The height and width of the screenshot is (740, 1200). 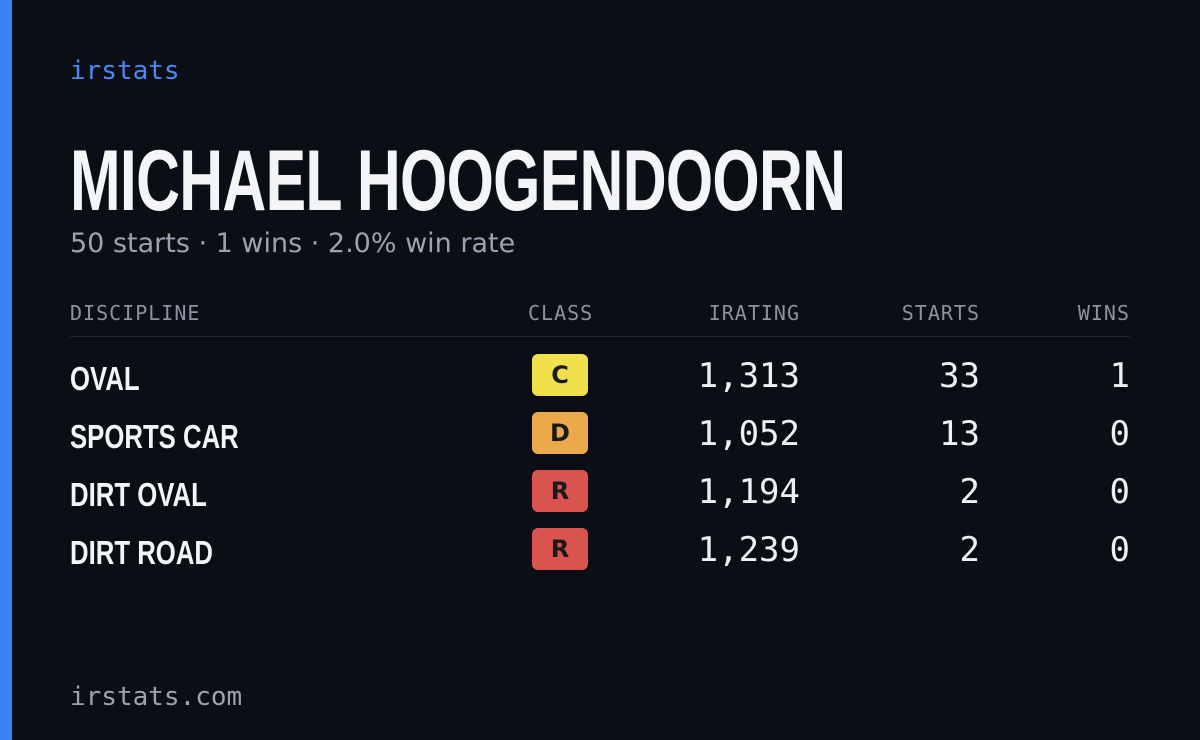 What do you see at coordinates (754, 313) in the screenshot?
I see `column-header: IRATING` at bounding box center [754, 313].